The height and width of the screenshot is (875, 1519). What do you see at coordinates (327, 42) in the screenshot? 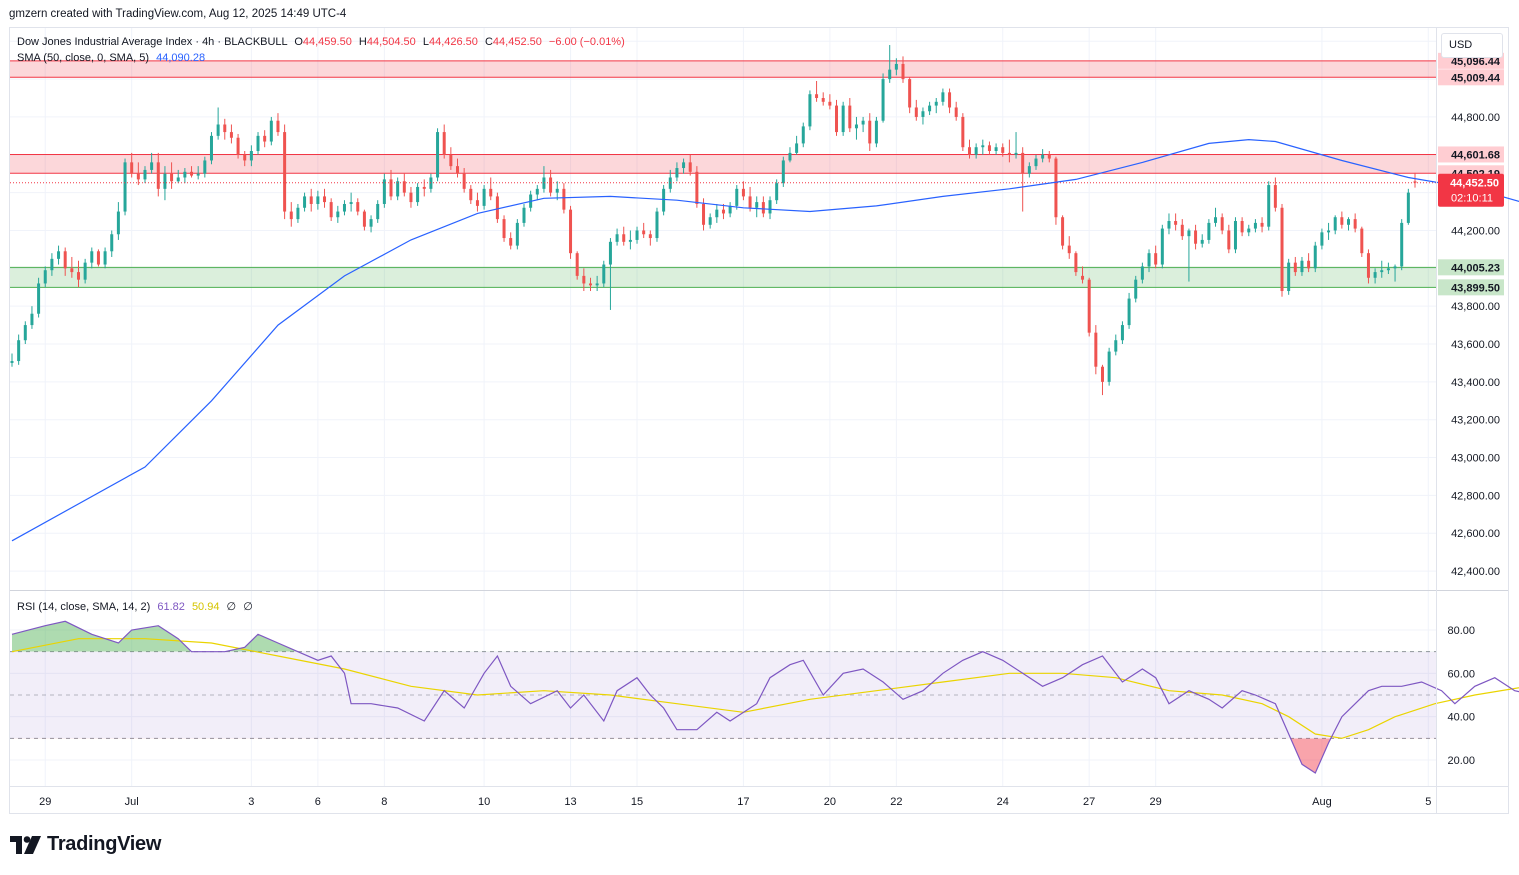
I see `open-value: 44,459.50` at bounding box center [327, 42].